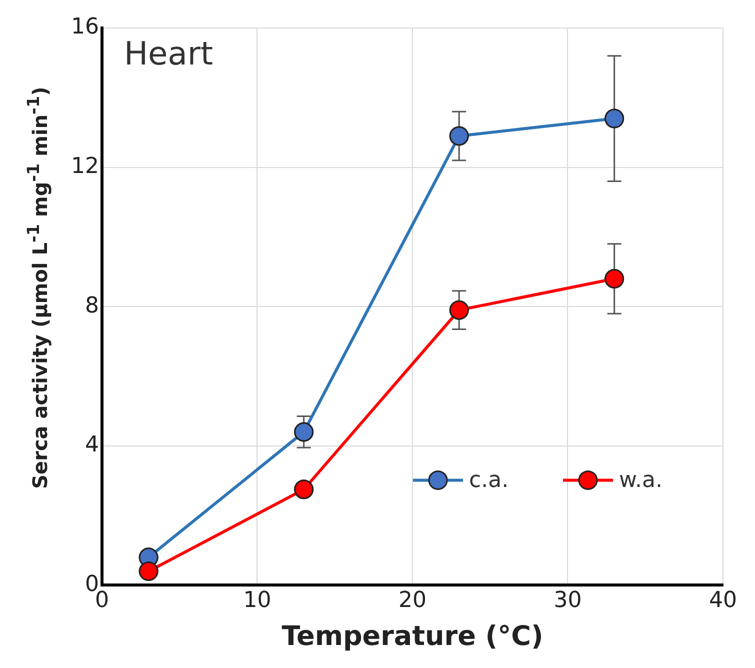 This screenshot has height=668, width=755. What do you see at coordinates (84, 167) in the screenshot?
I see `y-tick-label: 12` at bounding box center [84, 167].